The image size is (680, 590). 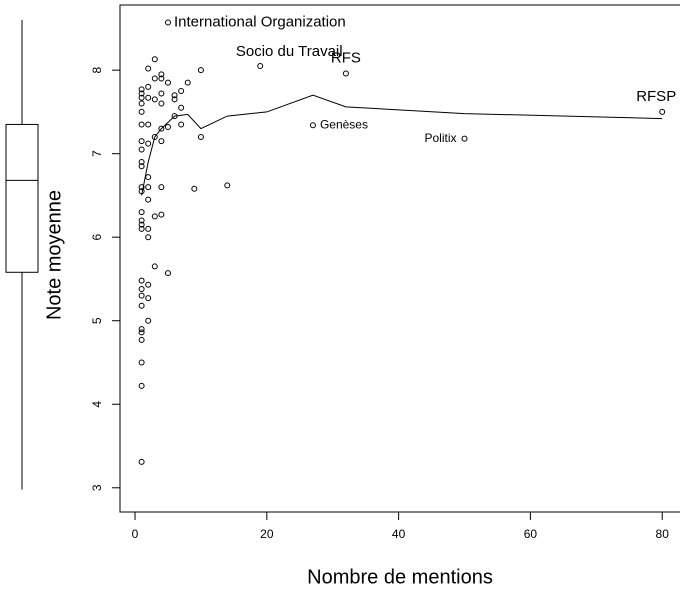 What do you see at coordinates (663, 534) in the screenshot?
I see `x-tick-label: 80` at bounding box center [663, 534].